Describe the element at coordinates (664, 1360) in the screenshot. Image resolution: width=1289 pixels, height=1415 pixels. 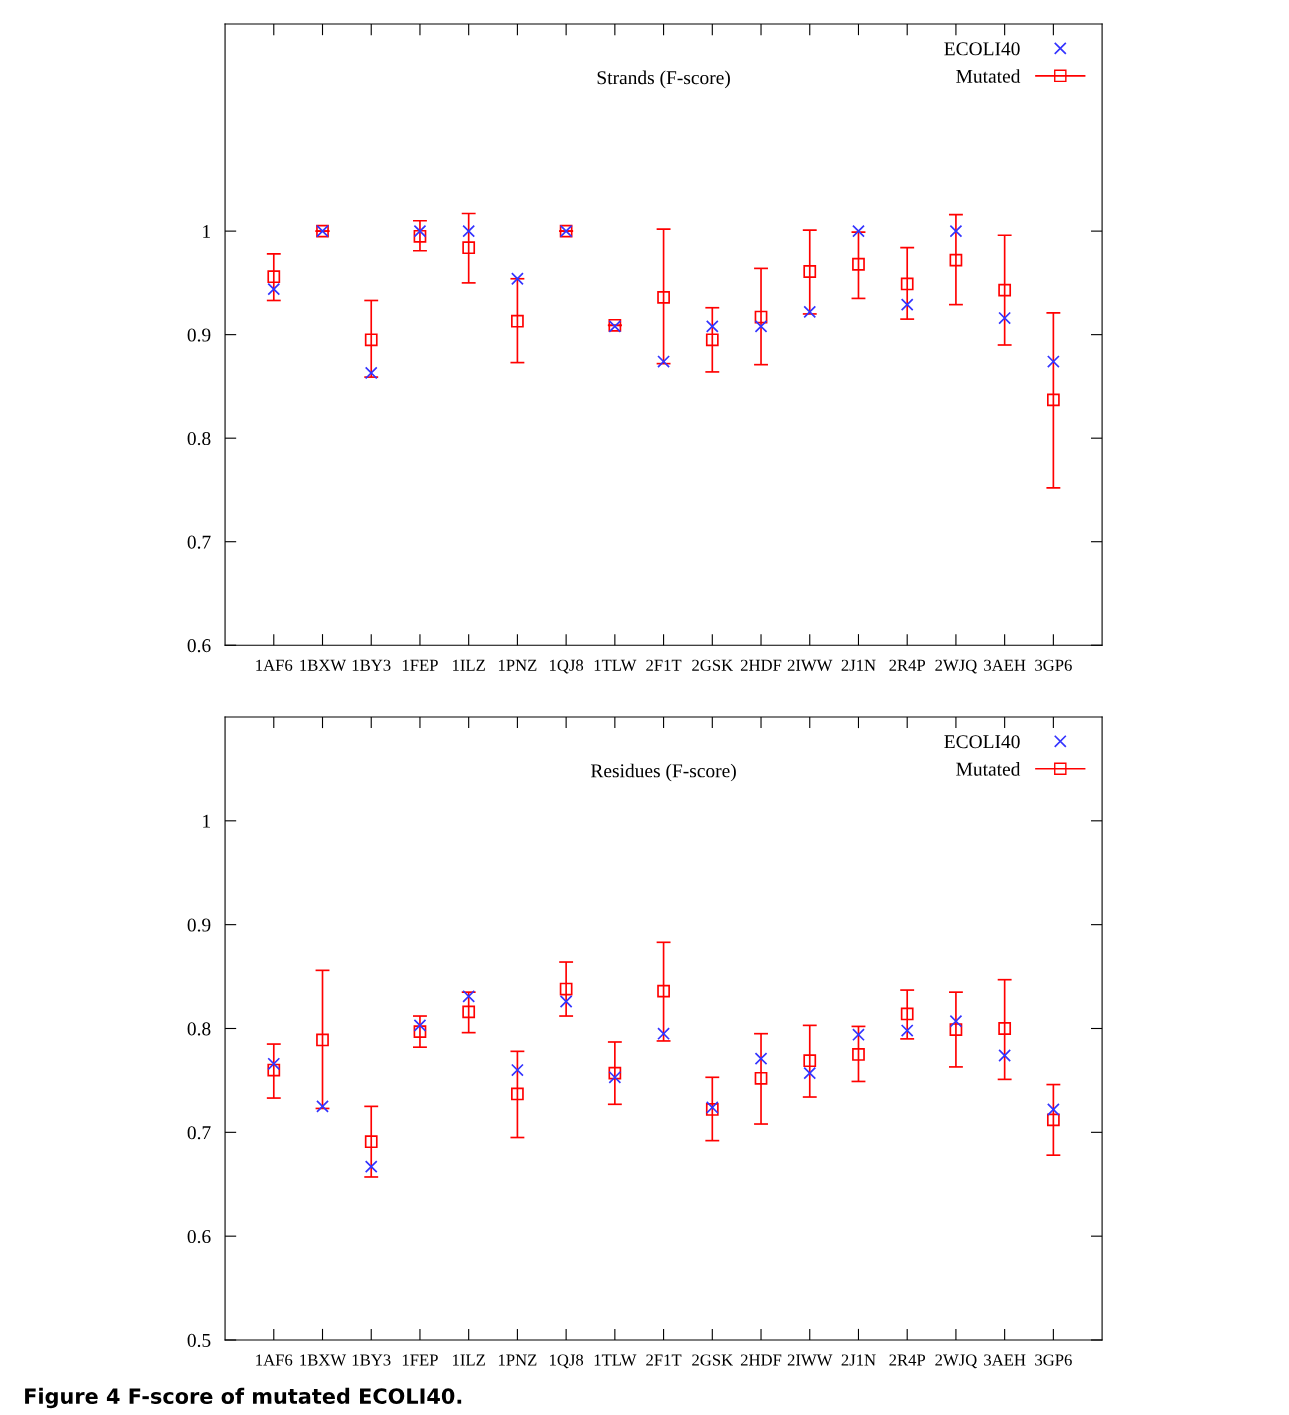
I see `x-tick-label: 2F1T` at that location.